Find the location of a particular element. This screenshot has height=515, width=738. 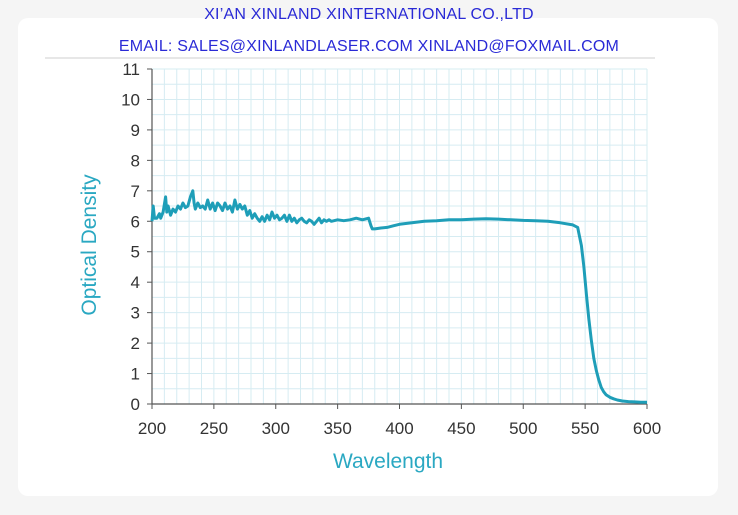

y-tick-label: 0 is located at coordinates (135, 404).